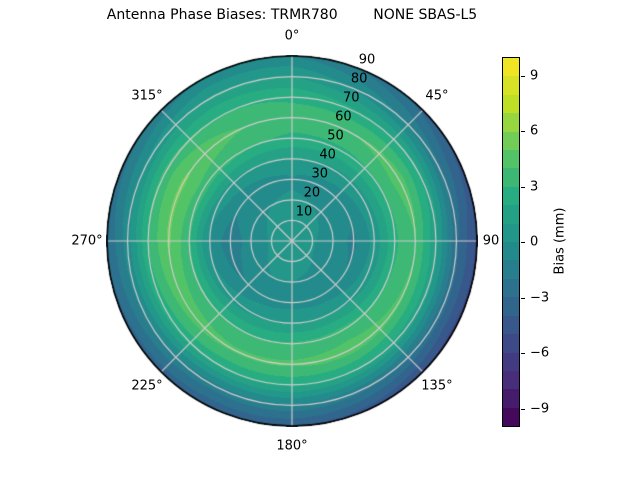 The height and width of the screenshot is (480, 640). I want to click on radial-tick-label: 50, so click(335, 136).